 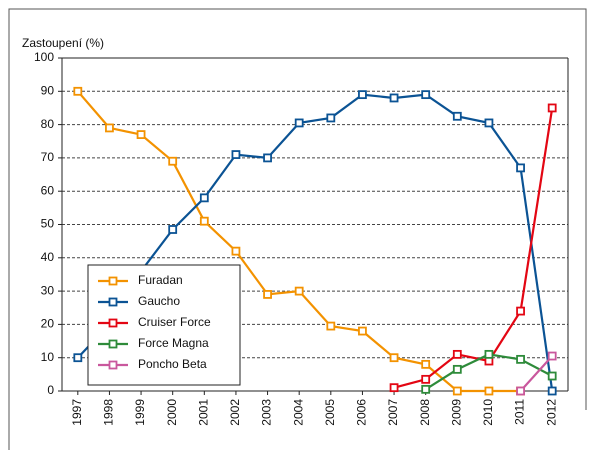 What do you see at coordinates (456, 412) in the screenshot?
I see `x-tick-label: 2009` at bounding box center [456, 412].